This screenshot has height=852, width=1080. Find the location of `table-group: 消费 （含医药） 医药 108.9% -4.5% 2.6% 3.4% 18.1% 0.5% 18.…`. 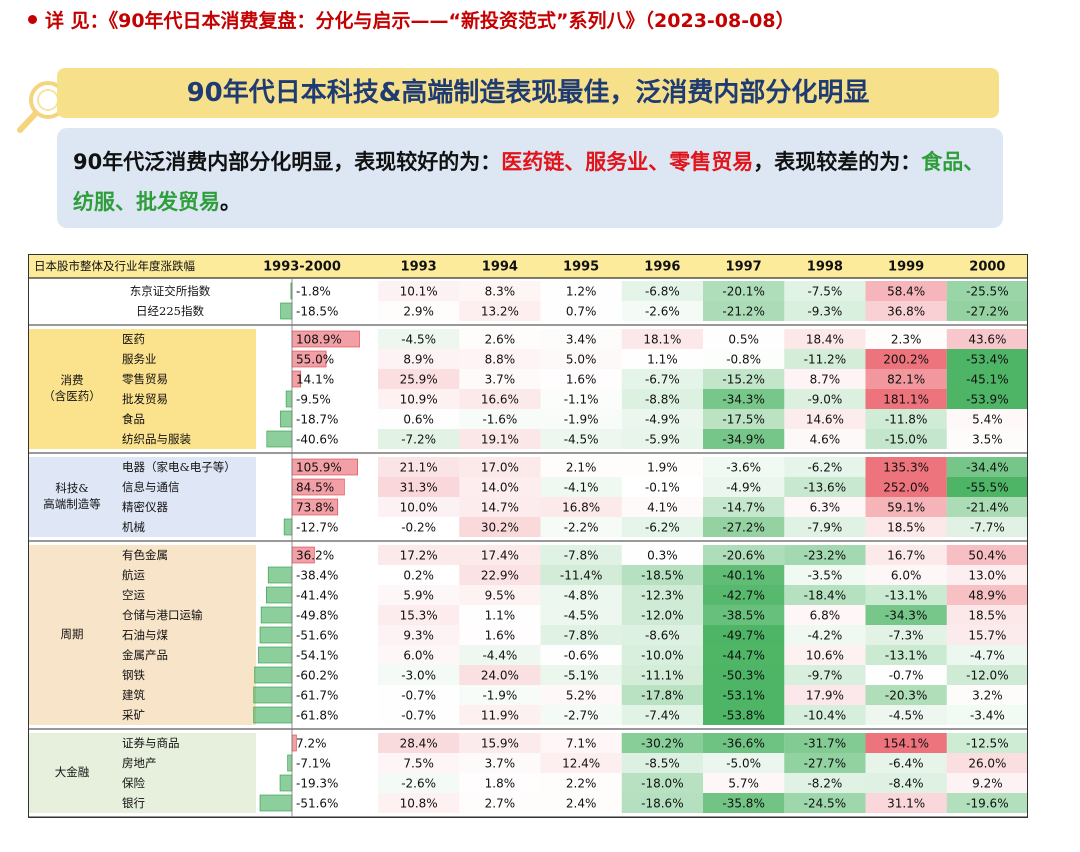

table-group: 消费 （含医药） 医药 108.9% -4.5% 2.6% 3.4% 18.1% 0.5% 18.… is located at coordinates (528, 389).